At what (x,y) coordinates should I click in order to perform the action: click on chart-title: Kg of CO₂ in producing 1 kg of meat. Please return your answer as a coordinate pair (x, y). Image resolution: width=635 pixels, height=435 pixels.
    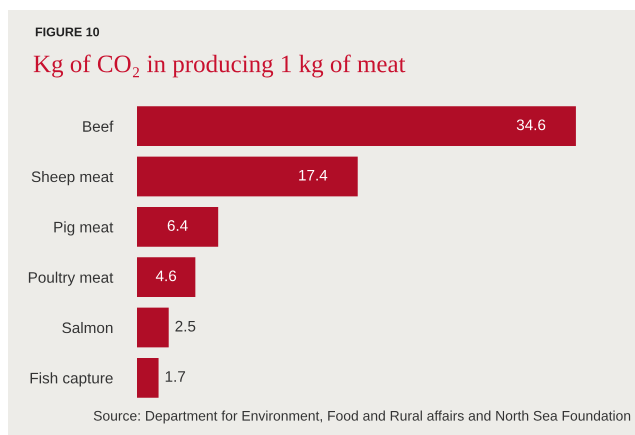
    Looking at the image, I should click on (220, 66).